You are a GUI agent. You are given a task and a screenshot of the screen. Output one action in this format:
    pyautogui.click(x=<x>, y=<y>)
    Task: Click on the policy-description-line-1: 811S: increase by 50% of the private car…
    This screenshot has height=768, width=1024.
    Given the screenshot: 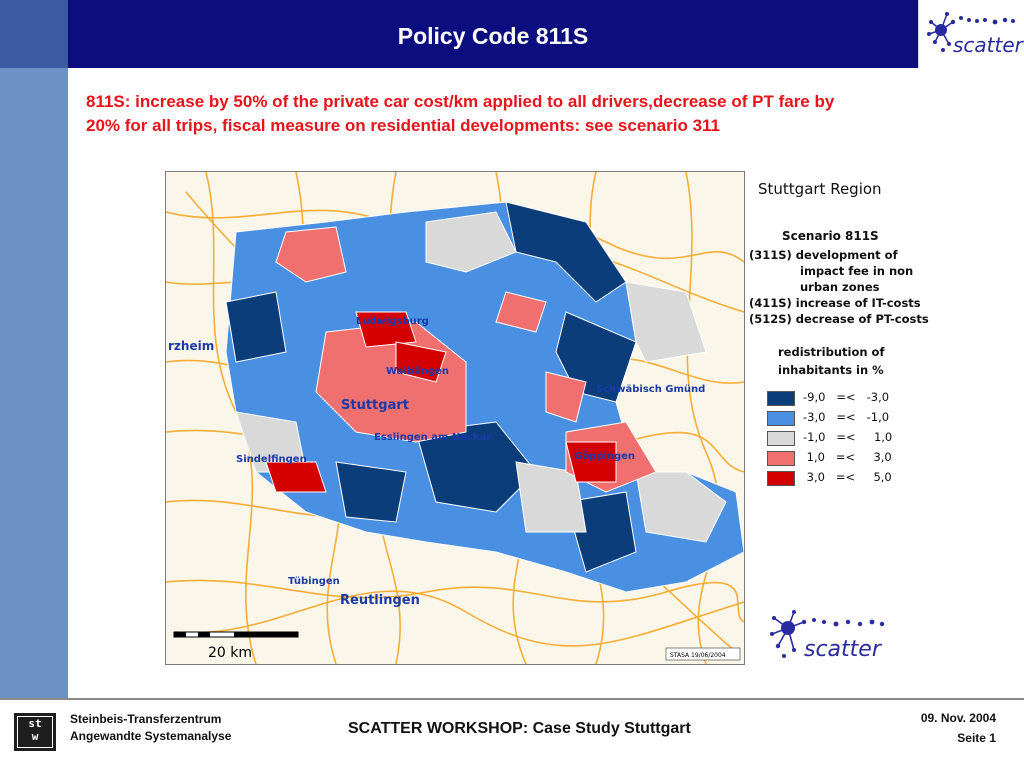 What is the action you would take?
    pyautogui.click(x=460, y=101)
    